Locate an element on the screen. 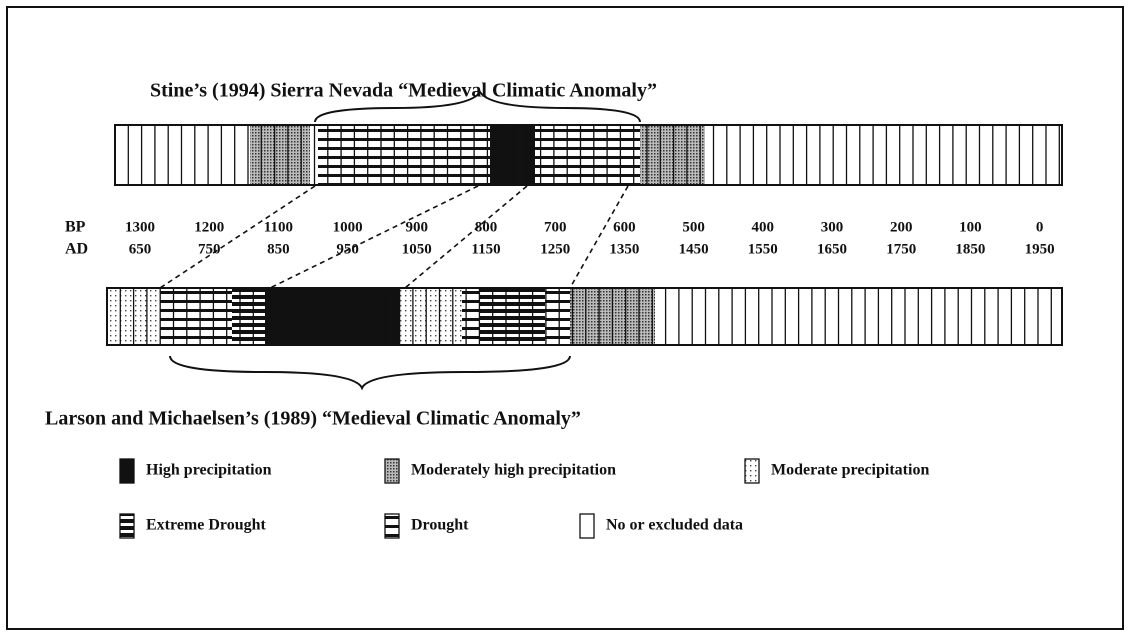  ad-tick: 650 is located at coordinates (140, 249).